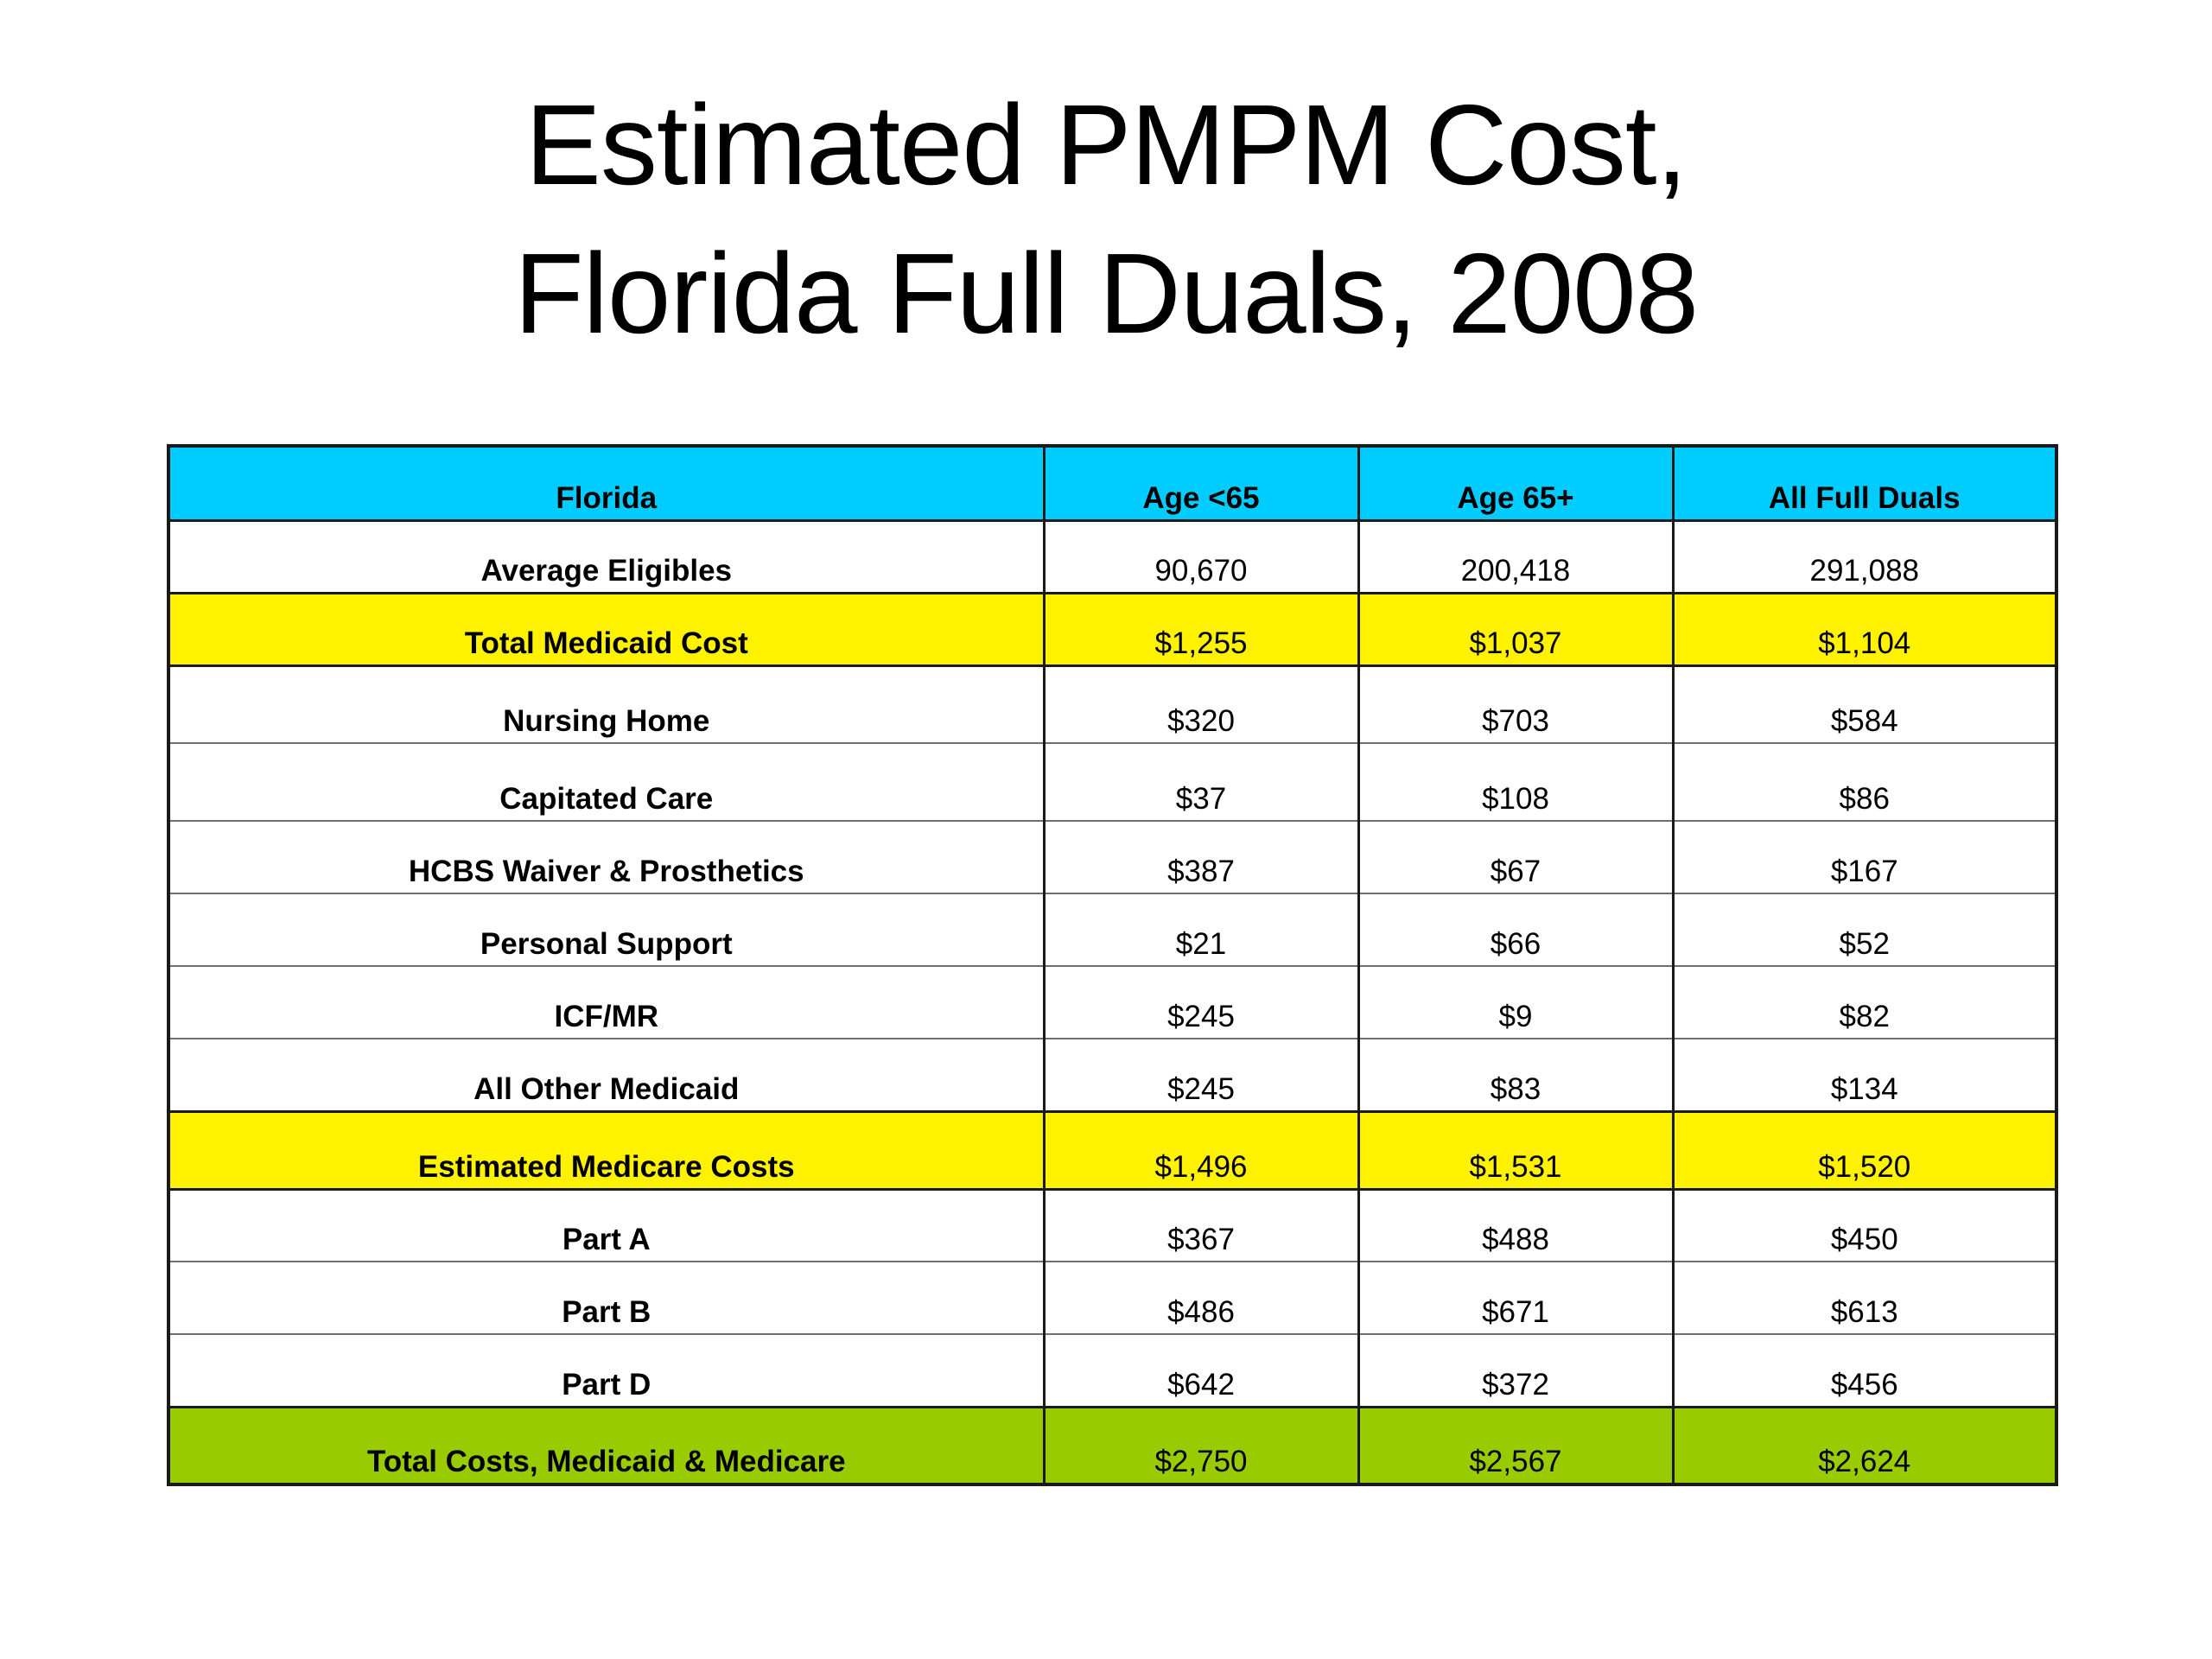 This screenshot has width=2212, height=1659. What do you see at coordinates (1201, 1225) in the screenshot?
I see `cell-age-under-65: $367` at bounding box center [1201, 1225].